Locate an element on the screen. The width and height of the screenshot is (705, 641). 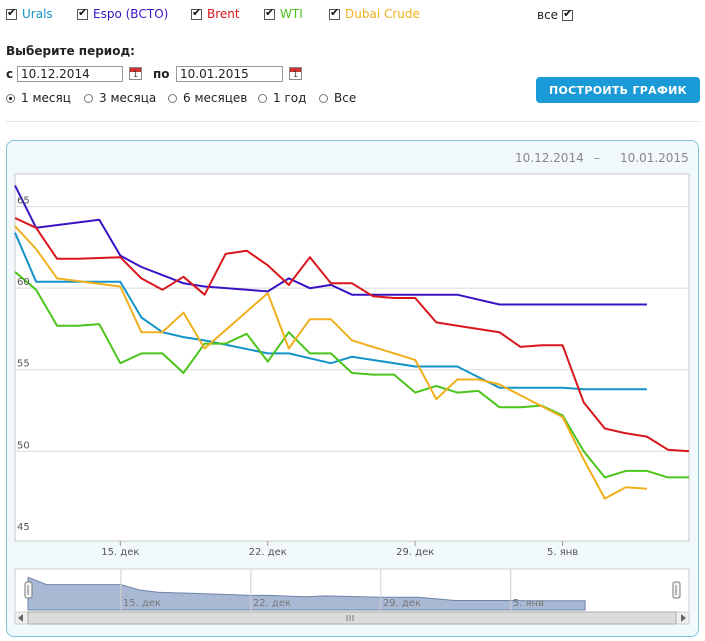
period-option-0: 1 месяц is located at coordinates (38, 98).